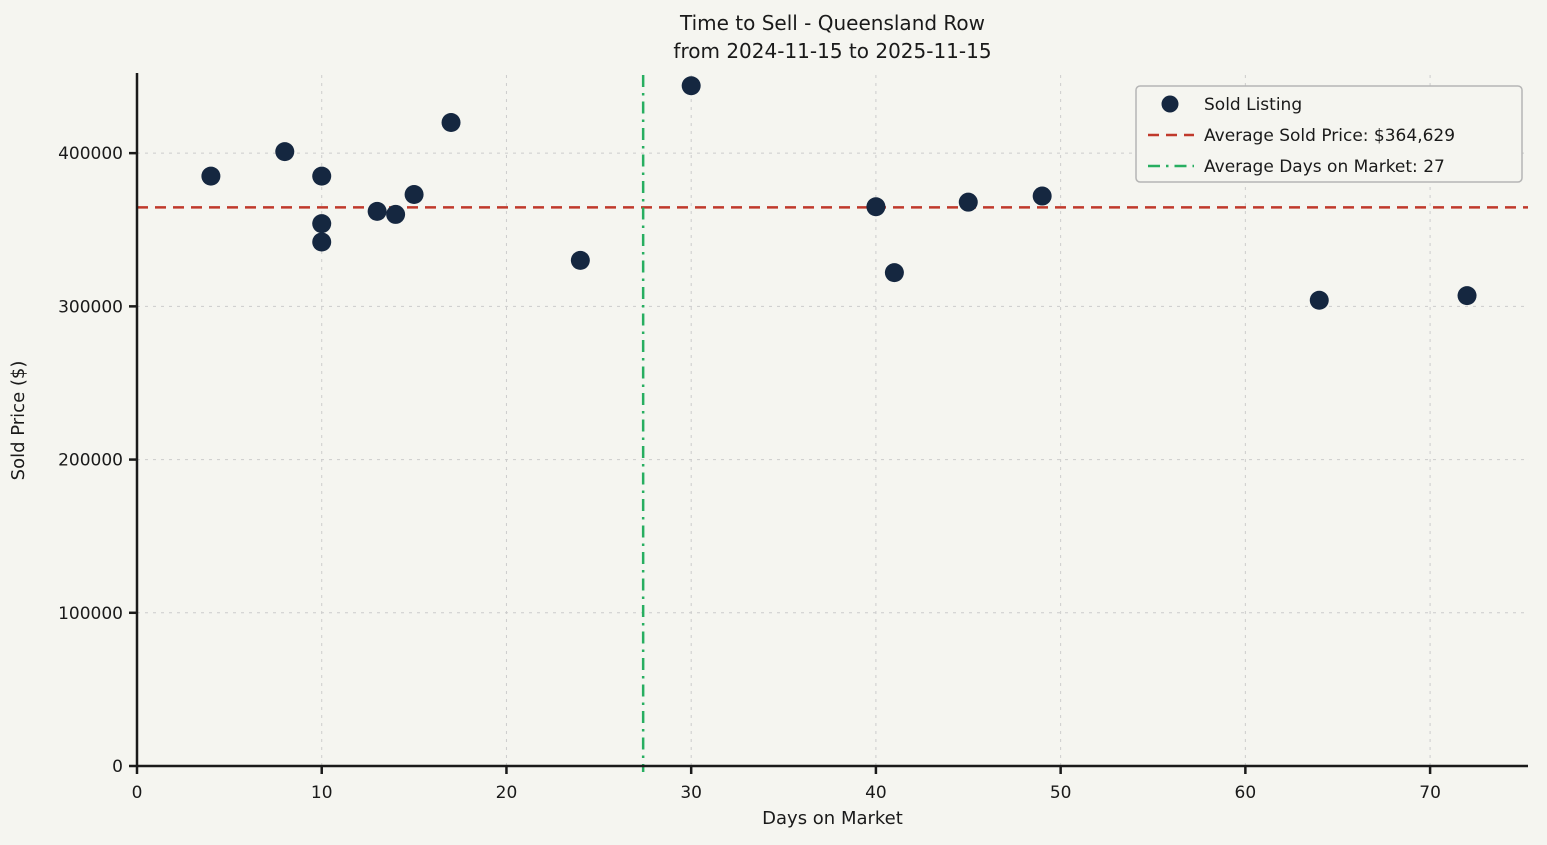 The image size is (1547, 845). I want to click on legend-label: Average Sold Price: $364,629, so click(1329, 136).